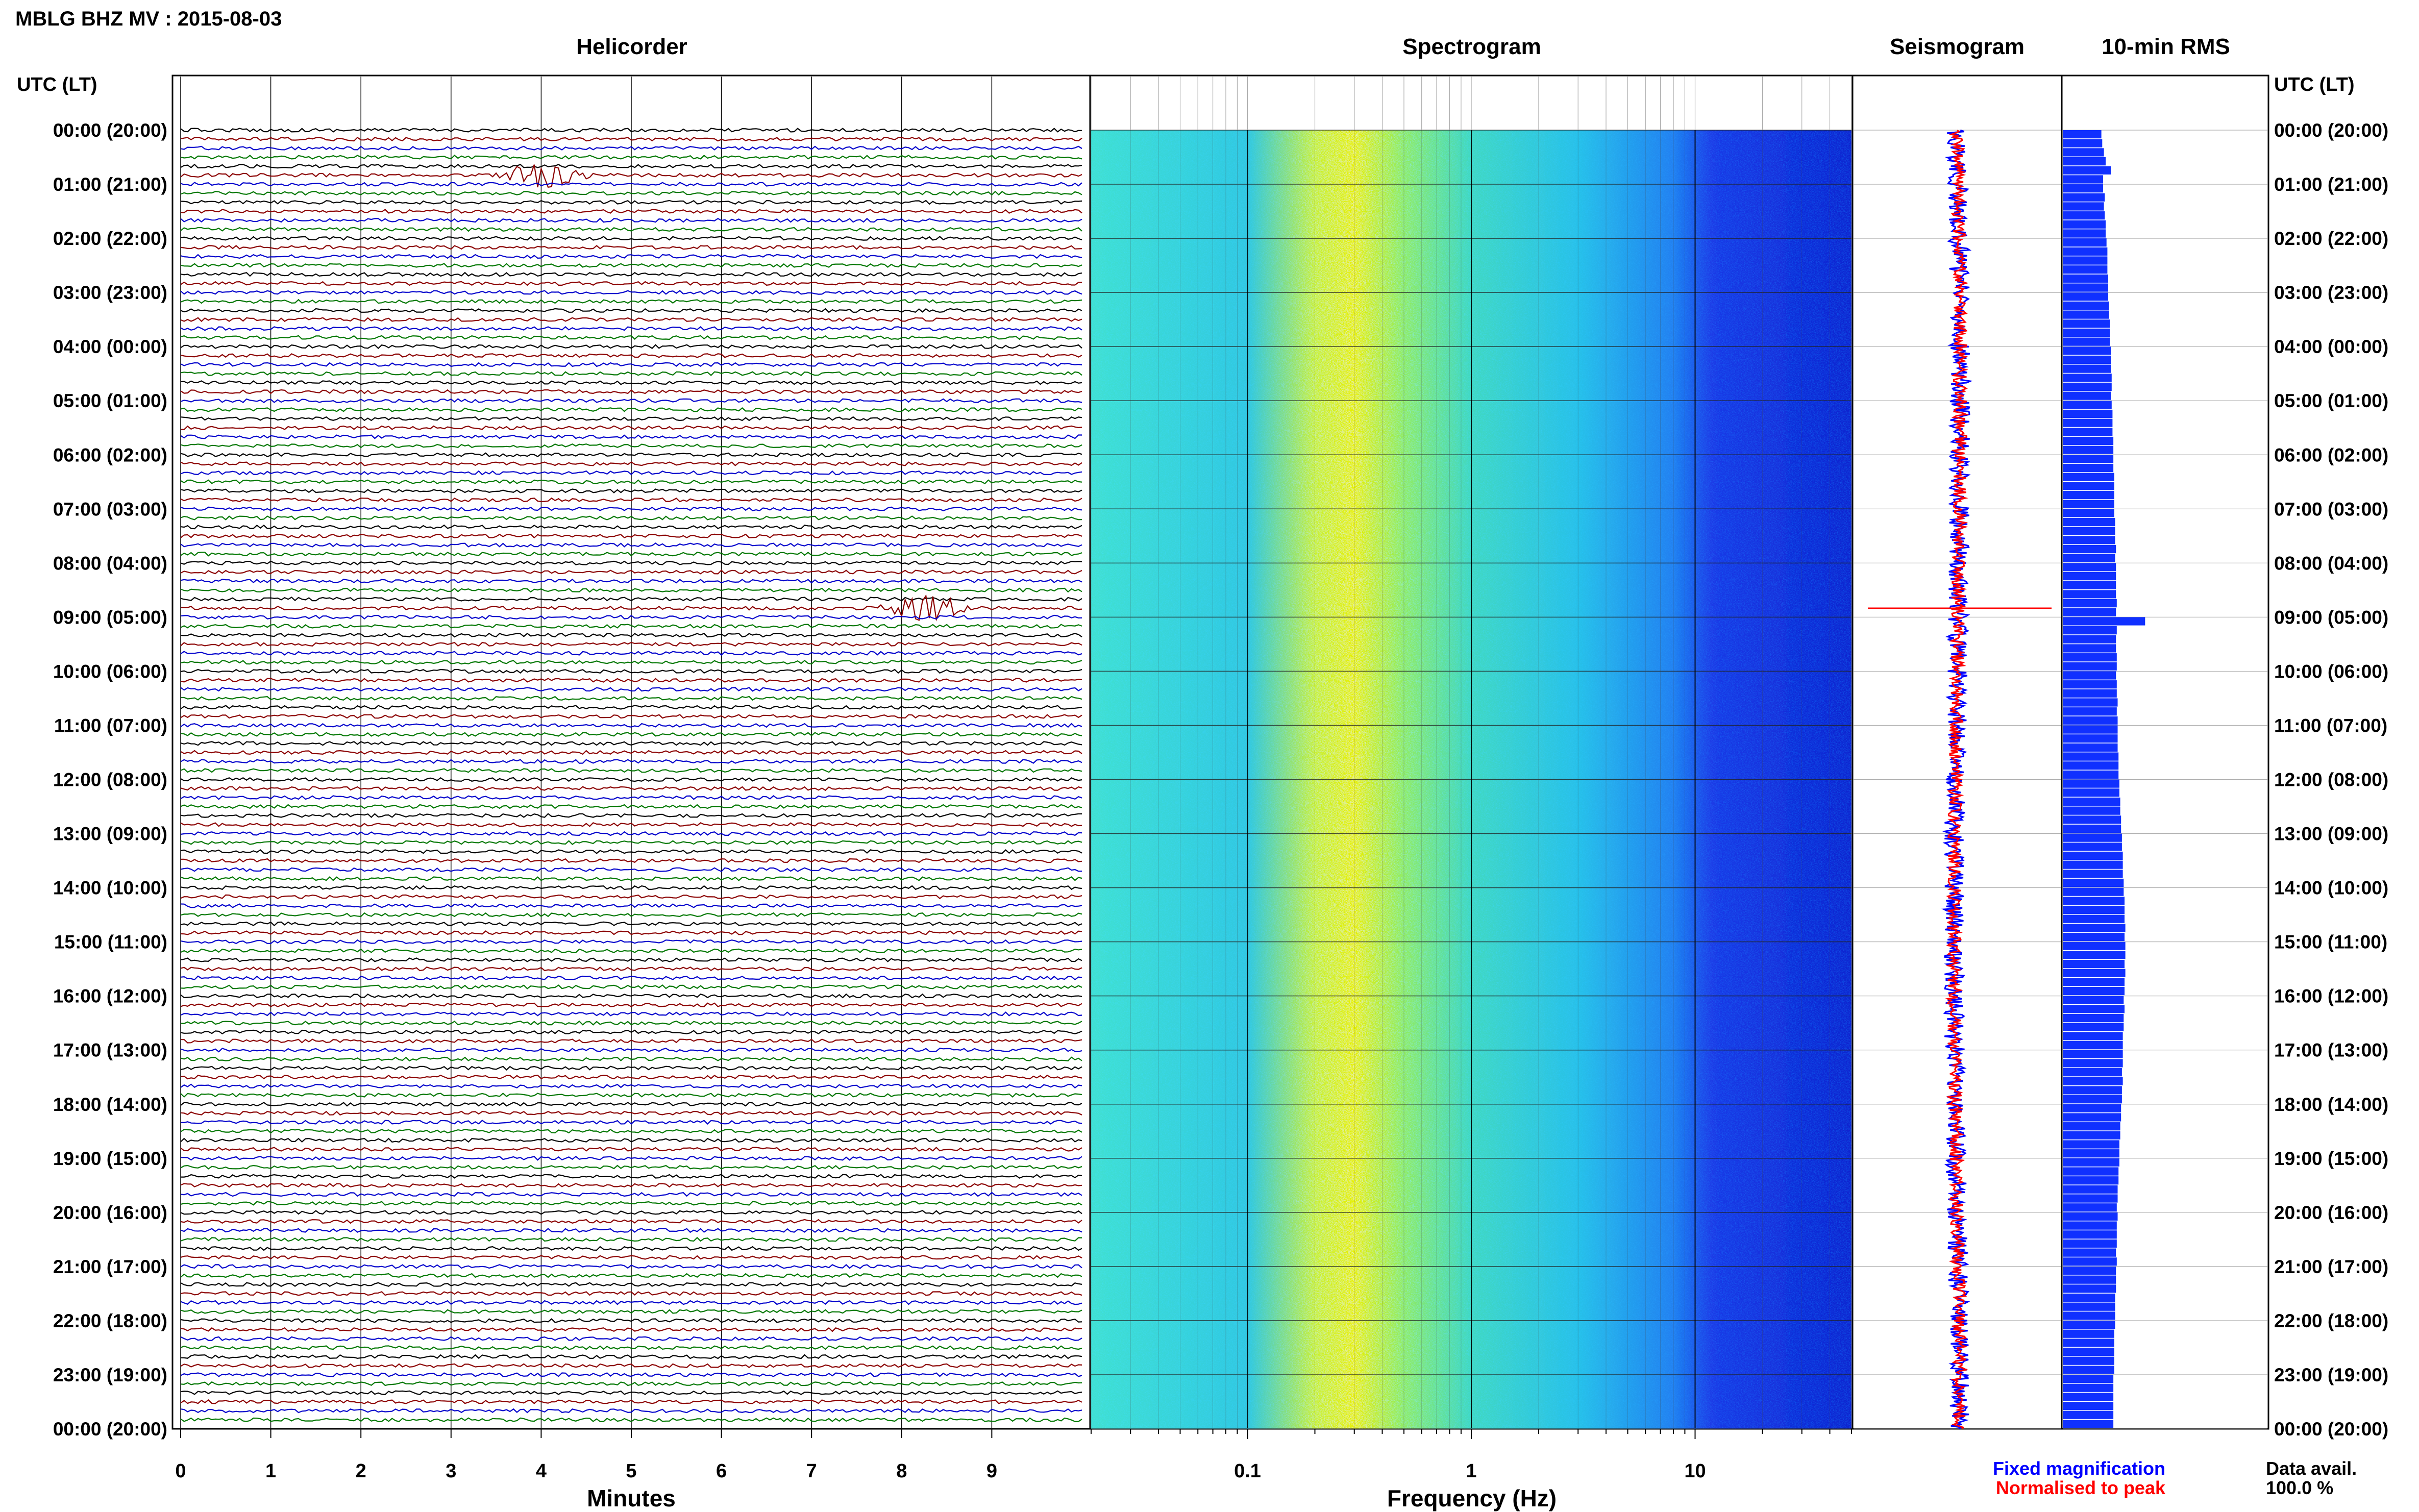  Describe the element at coordinates (541, 1471) in the screenshot. I see `minute-tick-label: 4` at that location.